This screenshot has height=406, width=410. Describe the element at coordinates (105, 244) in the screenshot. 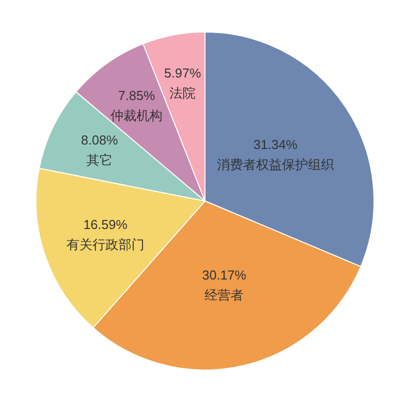

I see `slice-label: 有关行政部门` at that location.